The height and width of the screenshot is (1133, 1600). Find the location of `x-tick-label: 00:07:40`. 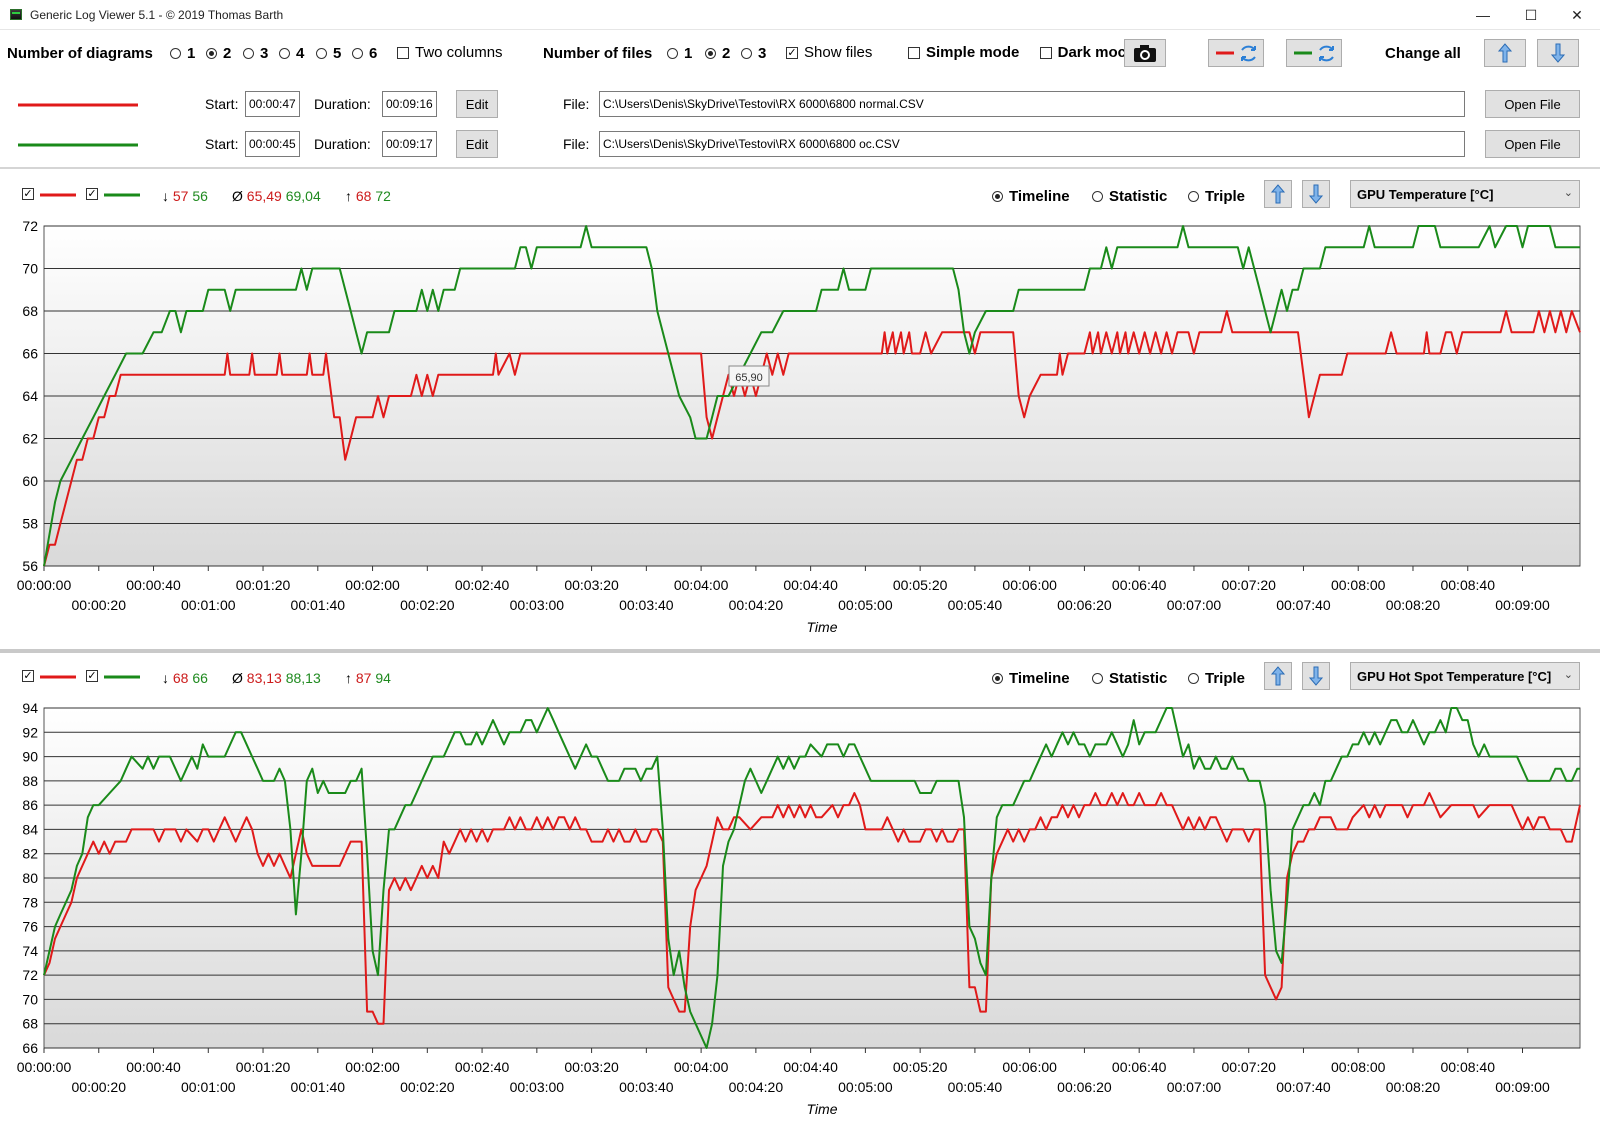

x-tick-label: 00:07:40 is located at coordinates (1303, 605).